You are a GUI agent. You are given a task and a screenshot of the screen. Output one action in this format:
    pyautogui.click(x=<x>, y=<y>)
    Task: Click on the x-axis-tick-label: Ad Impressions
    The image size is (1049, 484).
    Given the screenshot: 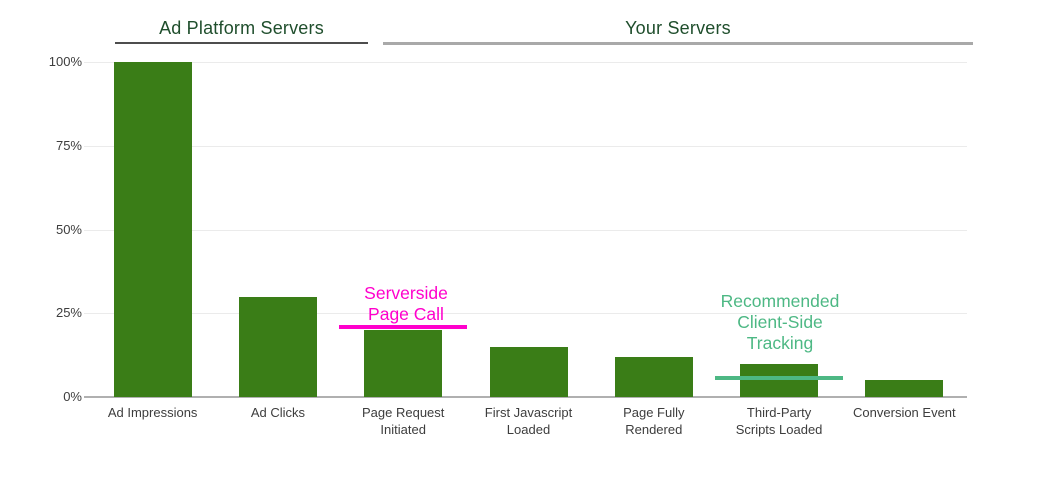 What is the action you would take?
    pyautogui.click(x=152, y=412)
    